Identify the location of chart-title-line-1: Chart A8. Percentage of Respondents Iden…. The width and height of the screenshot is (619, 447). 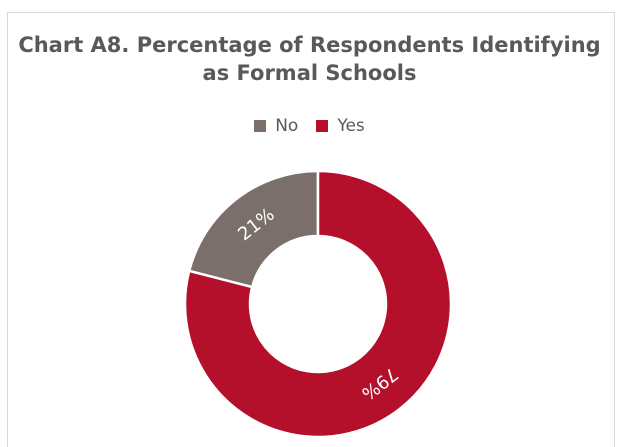
(309, 45).